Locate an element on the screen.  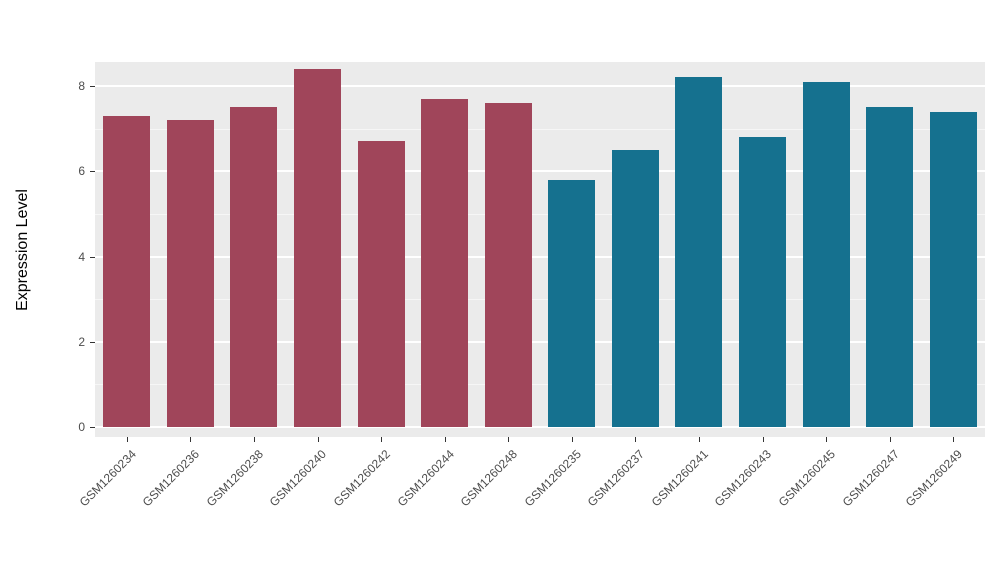
x-tick-label: GSM1260236 is located at coordinates (171, 478).